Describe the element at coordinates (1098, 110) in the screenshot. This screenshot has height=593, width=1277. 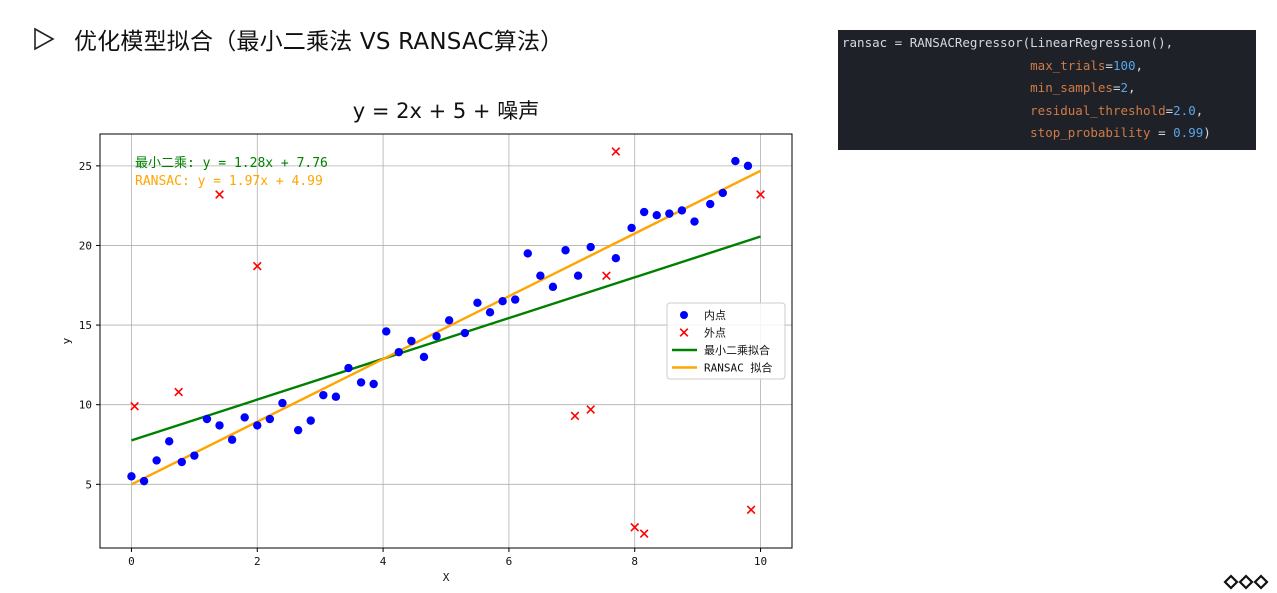
I see `code-token: residual_threshold` at that location.